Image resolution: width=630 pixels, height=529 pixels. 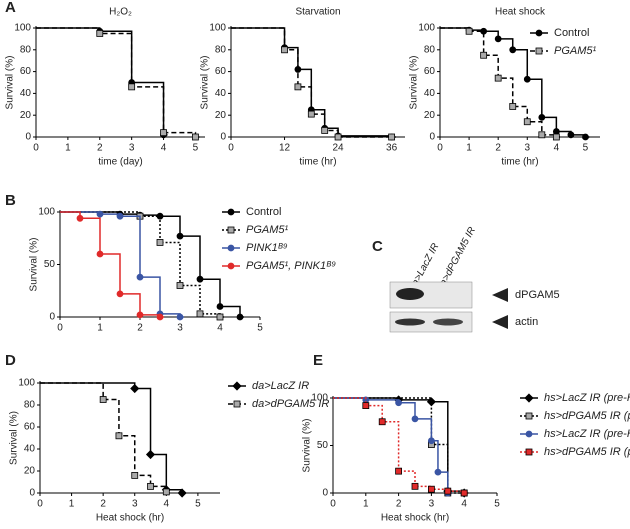 I want to click on y-tick-label: 80, so click(x=26, y=49).